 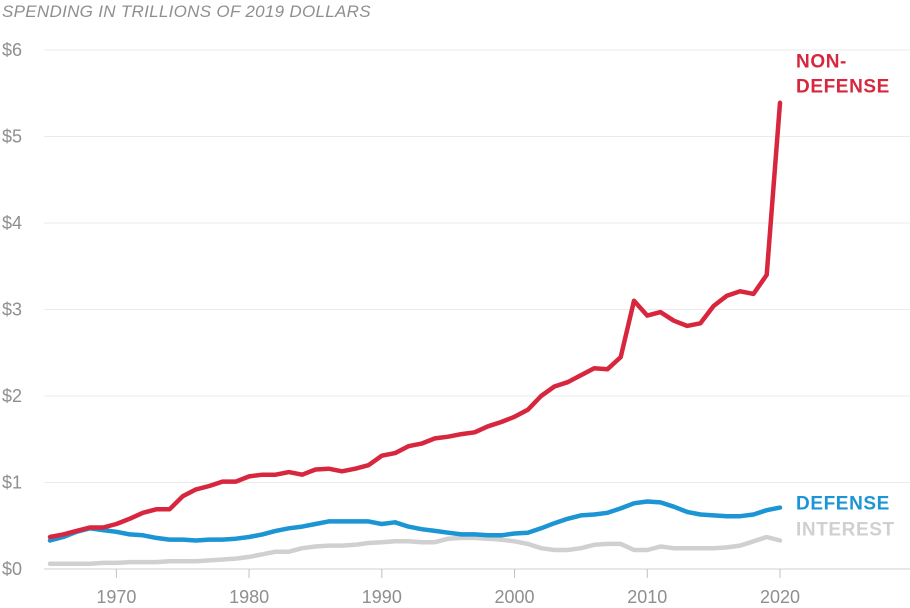 What do you see at coordinates (515, 597) in the screenshot?
I see `x-tick-label: 2000` at bounding box center [515, 597].